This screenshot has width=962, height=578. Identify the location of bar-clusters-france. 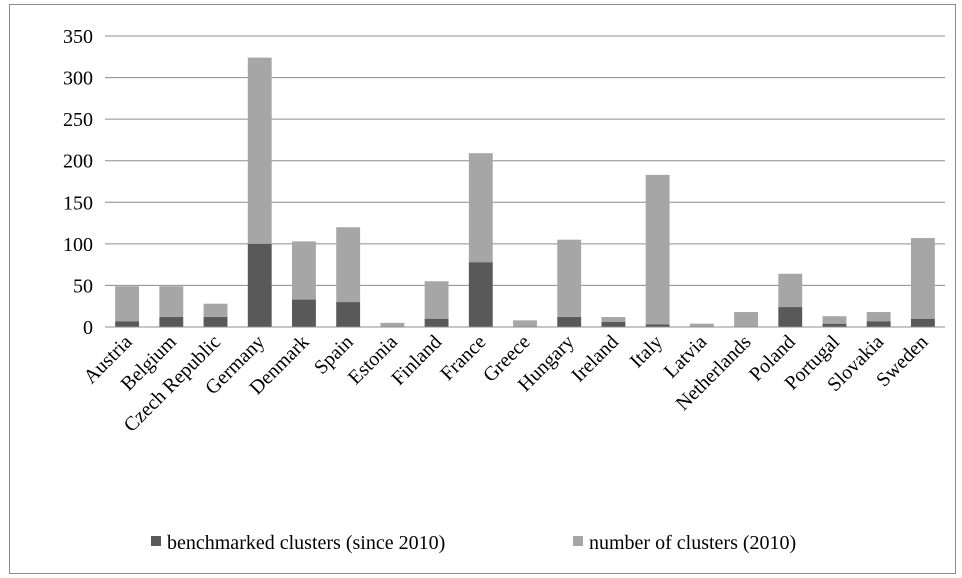
(480, 208).